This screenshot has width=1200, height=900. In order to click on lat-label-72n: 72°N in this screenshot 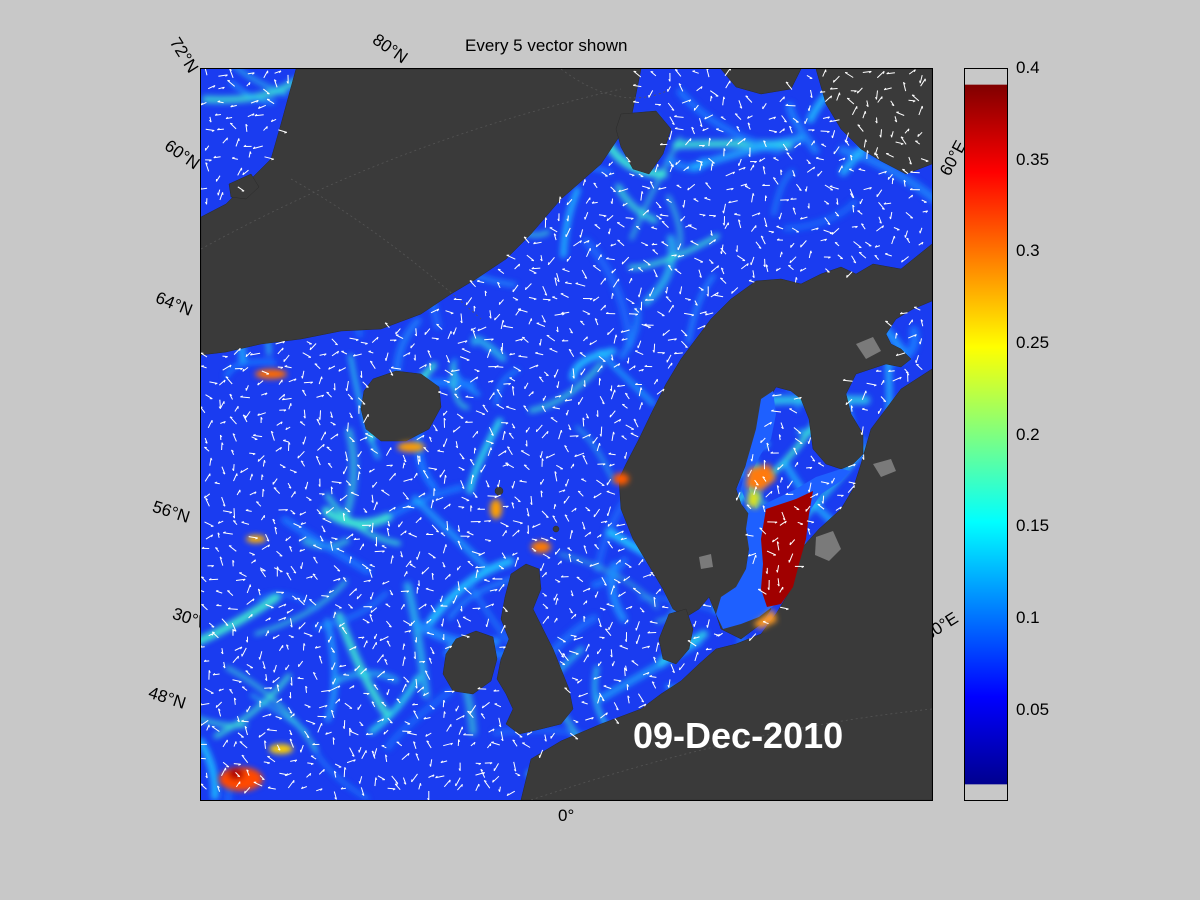, I will do `click(184, 55)`.